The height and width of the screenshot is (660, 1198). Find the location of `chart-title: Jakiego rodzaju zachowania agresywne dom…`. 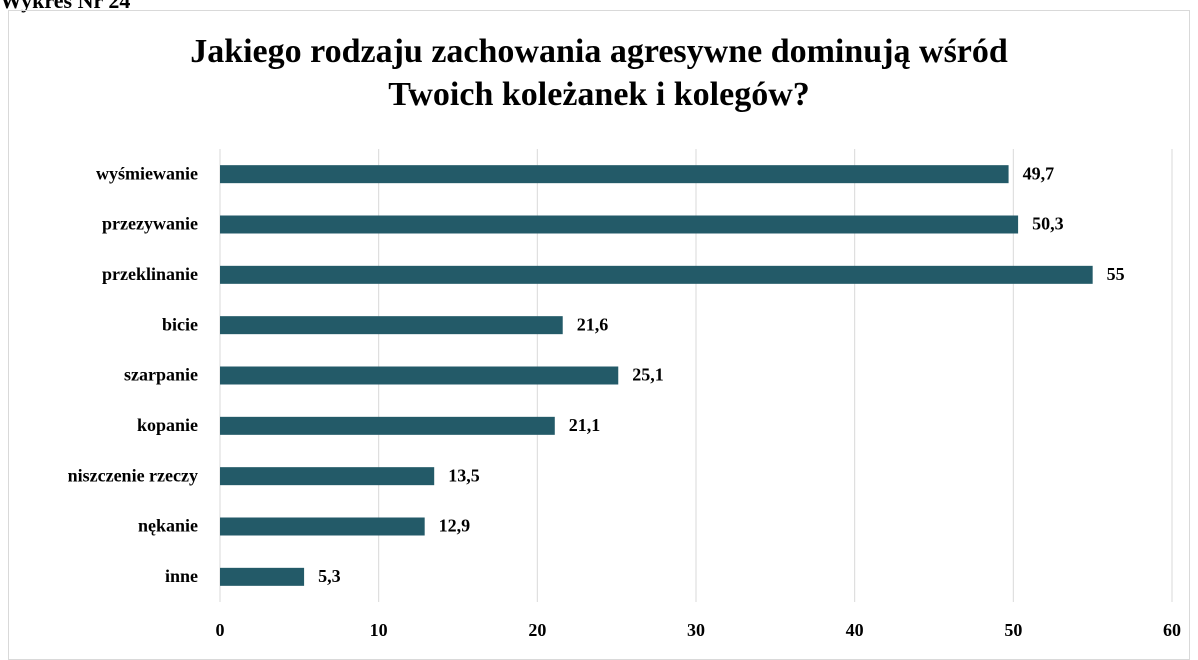

chart-title: Jakiego rodzaju zachowania agresywne dom… is located at coordinates (599, 73).